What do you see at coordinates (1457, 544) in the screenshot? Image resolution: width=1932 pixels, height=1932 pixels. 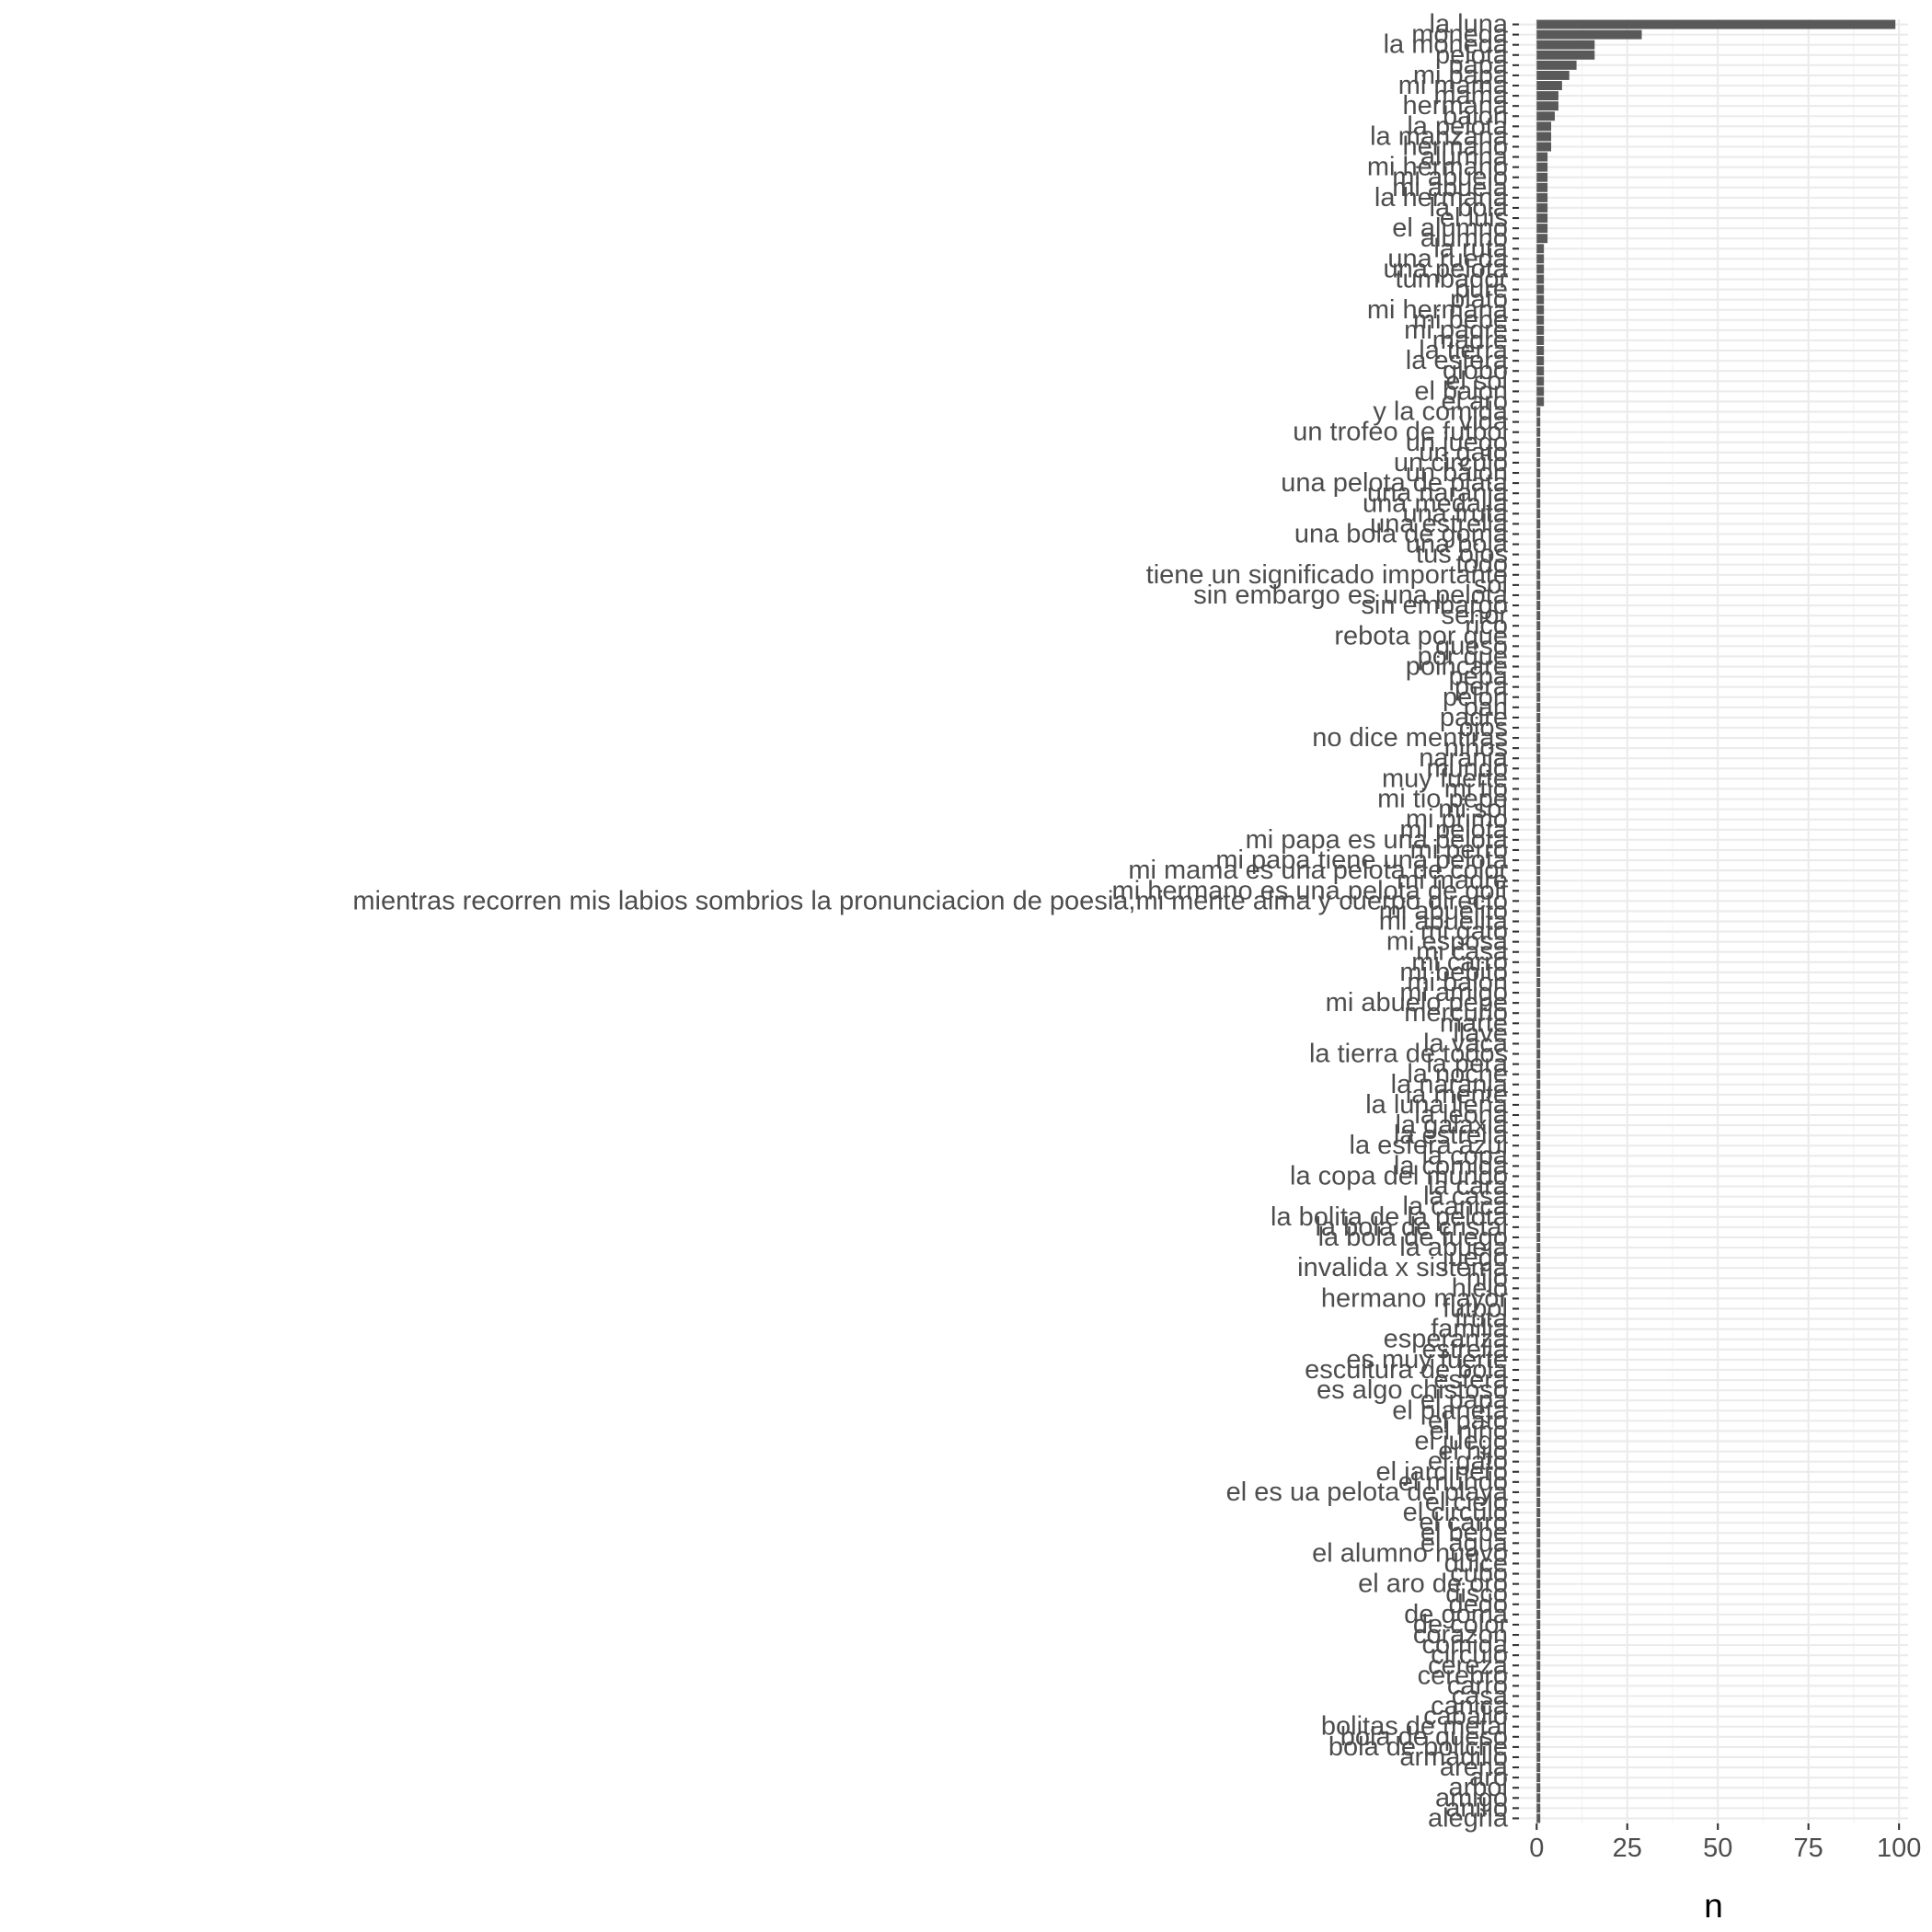 I see `y-tick-label: una bola` at bounding box center [1457, 544].